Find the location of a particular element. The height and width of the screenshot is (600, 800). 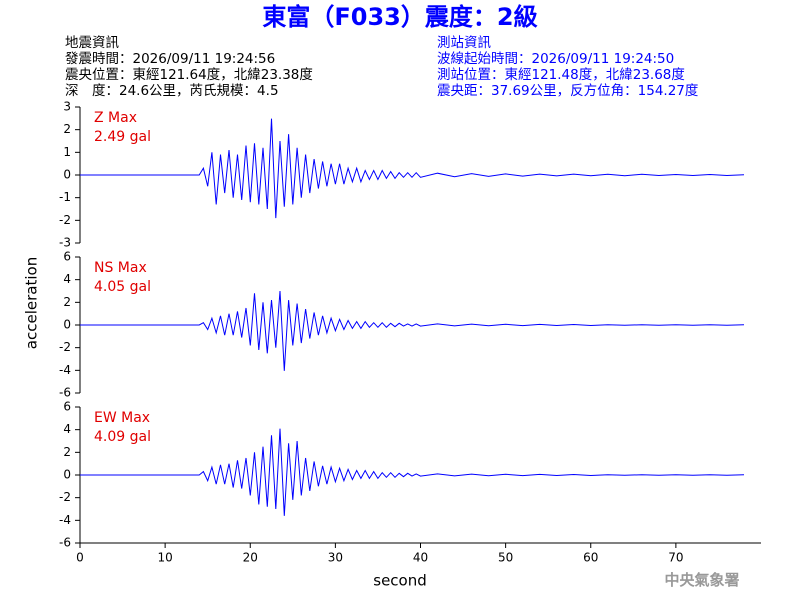

max-label: 4.09 gal is located at coordinates (122, 437).